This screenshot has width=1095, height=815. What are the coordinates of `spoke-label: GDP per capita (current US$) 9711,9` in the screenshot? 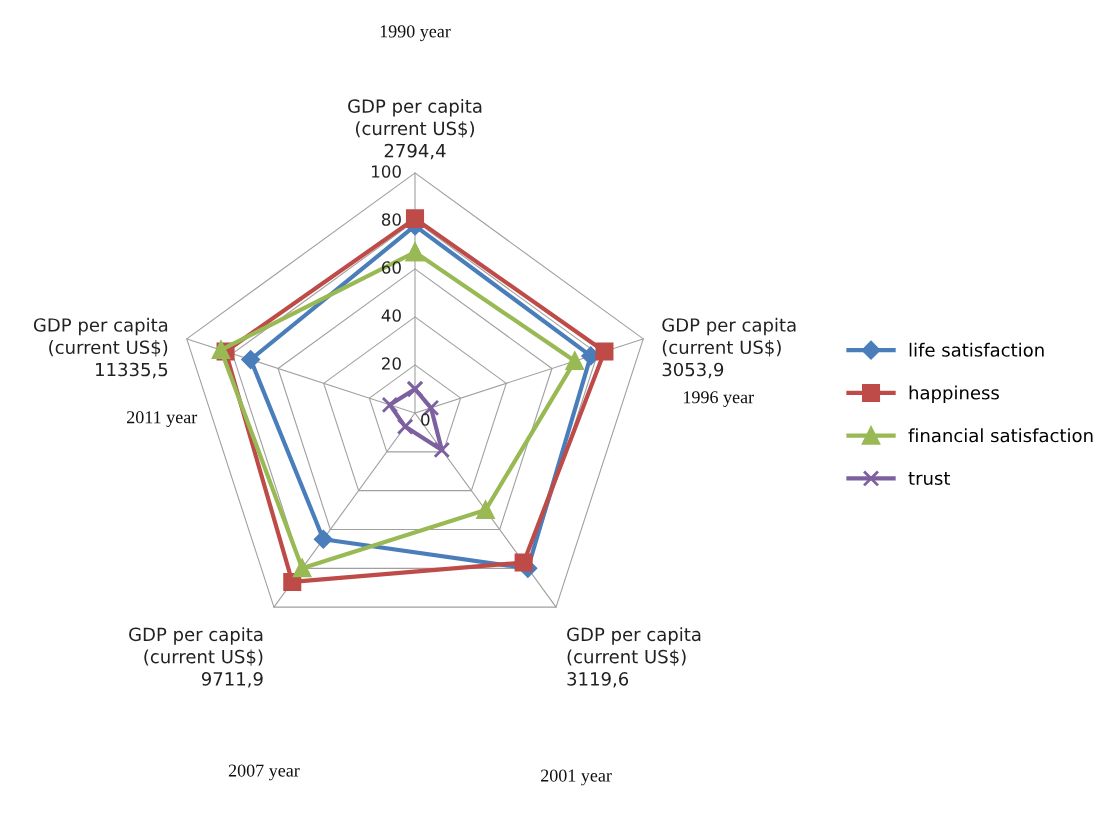 It's located at (196, 657).